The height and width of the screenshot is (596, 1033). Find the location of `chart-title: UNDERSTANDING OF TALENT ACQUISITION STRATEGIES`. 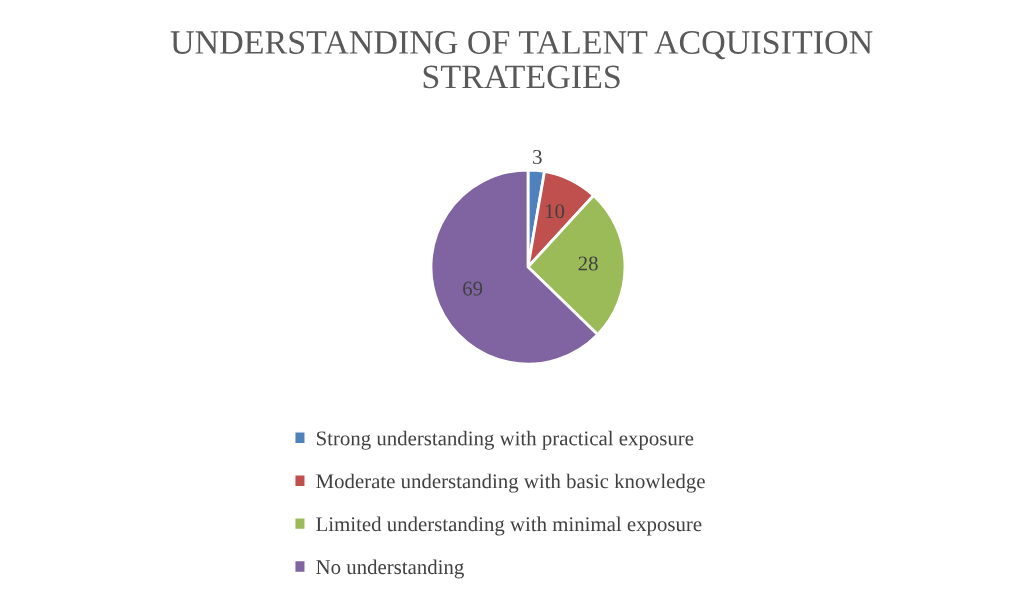

chart-title: UNDERSTANDING OF TALENT ACQUISITION STRATEGIES is located at coordinates (521, 60).